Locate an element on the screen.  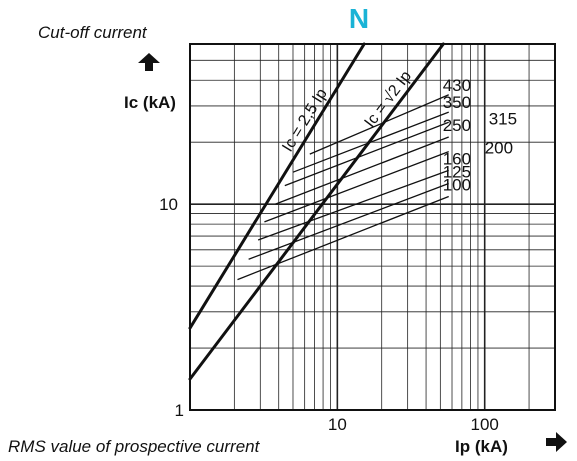
series-label-350: 350 is located at coordinates (457, 102).